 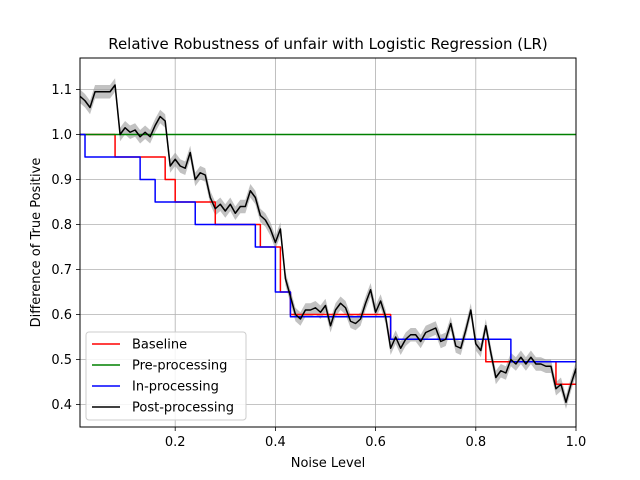 I want to click on legend-box, so click(x=166, y=376).